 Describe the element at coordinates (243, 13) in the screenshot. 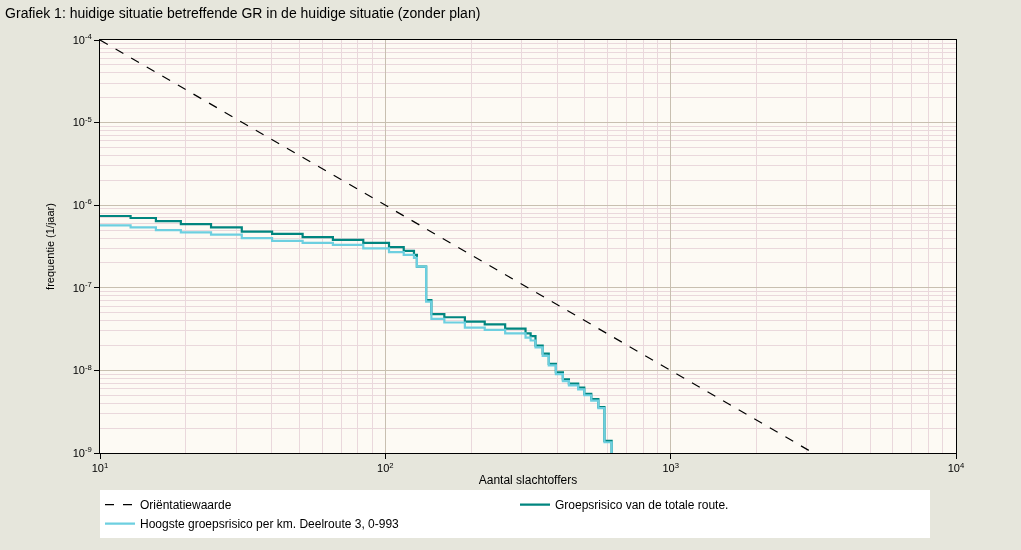

I see `chart-title: Grafiek 1: huidige situatie betreffende GR in de huidige situatie (zonder plan)` at that location.